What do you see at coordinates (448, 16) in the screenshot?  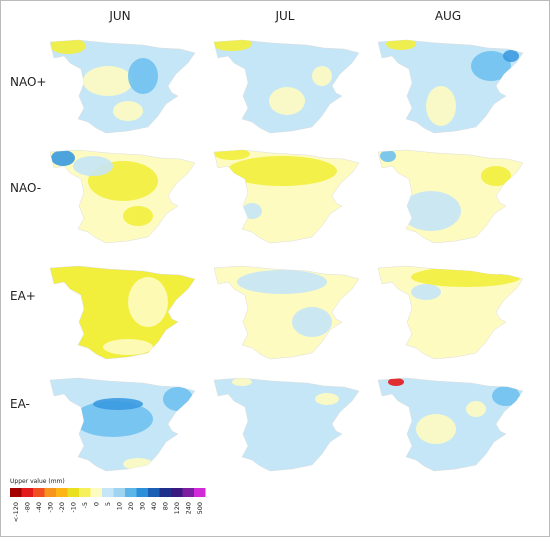 I see `column-header: AUG` at bounding box center [448, 16].